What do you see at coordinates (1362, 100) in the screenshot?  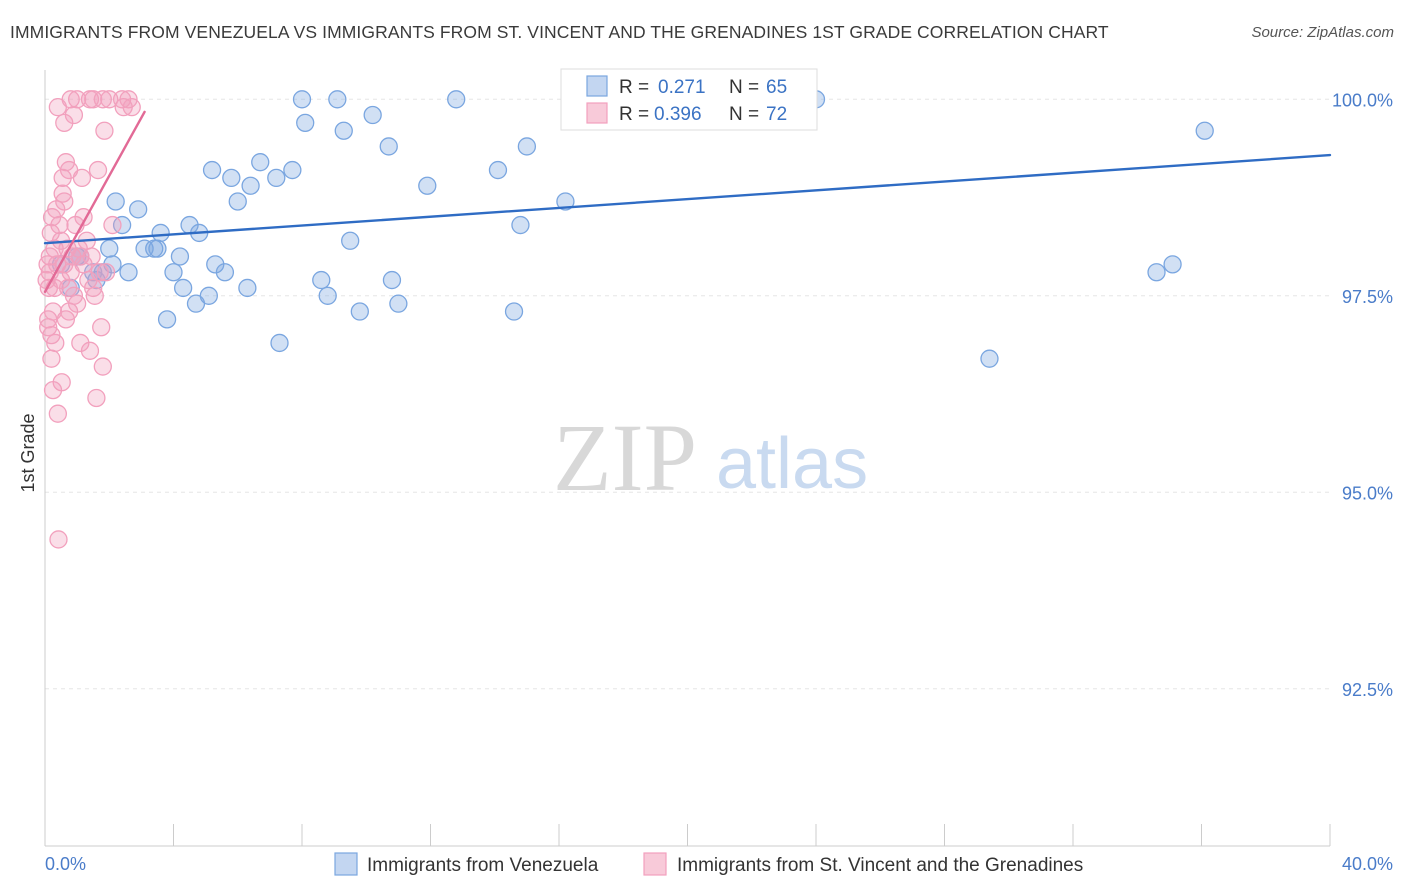 I see `y-tick-label: 100.0%` at bounding box center [1362, 100].